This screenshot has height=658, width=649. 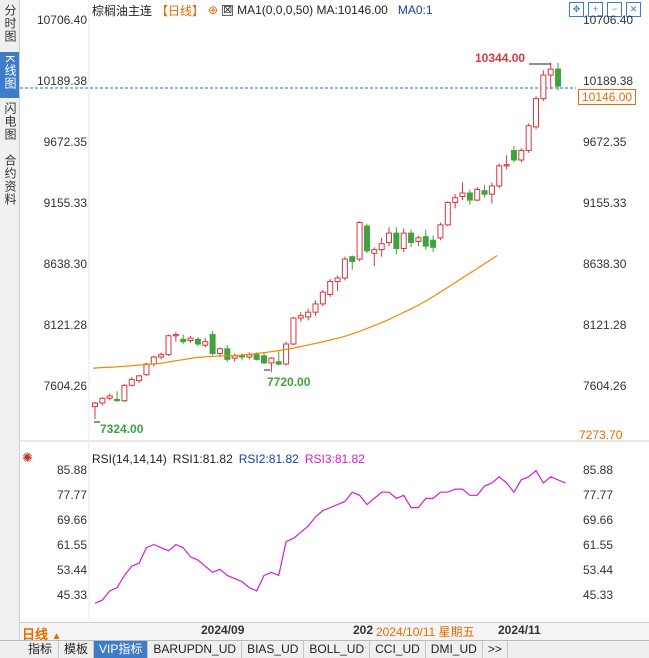 What do you see at coordinates (122, 10) in the screenshot?
I see `instrument-title: 棕榈油主连` at bounding box center [122, 10].